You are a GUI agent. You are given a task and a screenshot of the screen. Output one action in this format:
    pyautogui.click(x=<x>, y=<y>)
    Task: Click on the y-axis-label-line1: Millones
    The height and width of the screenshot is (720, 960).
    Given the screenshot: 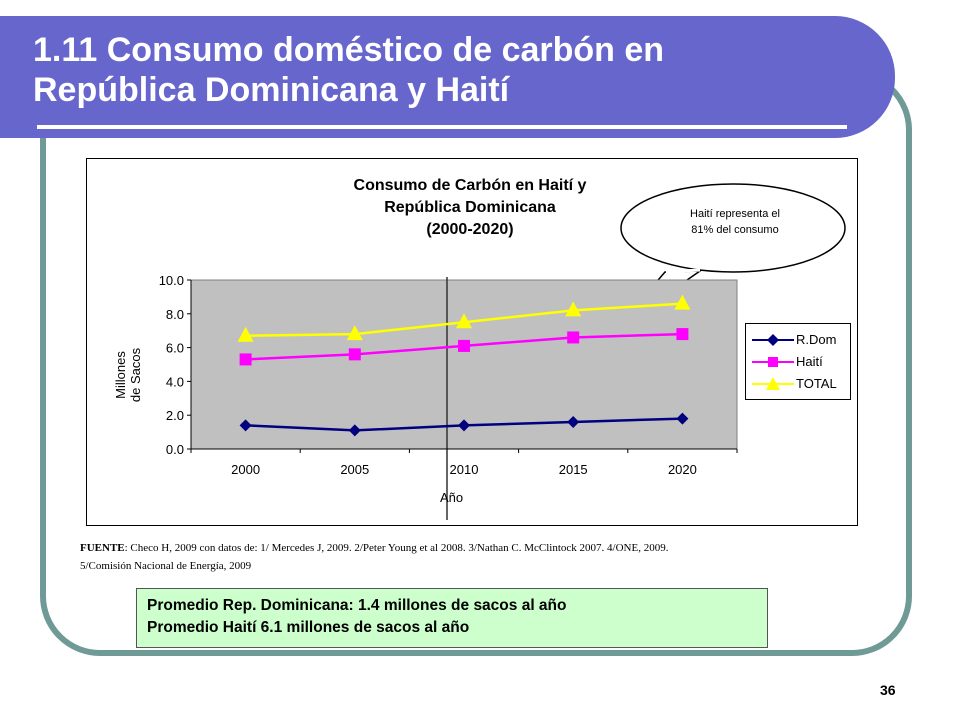 What is the action you would take?
    pyautogui.click(x=120, y=375)
    